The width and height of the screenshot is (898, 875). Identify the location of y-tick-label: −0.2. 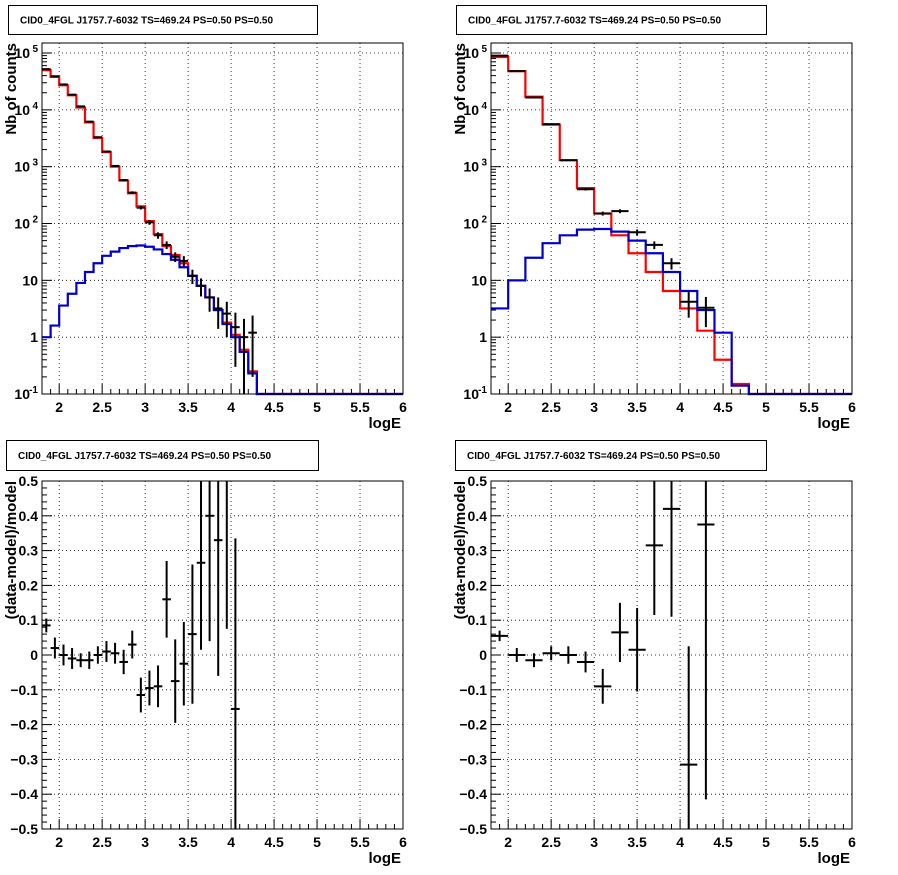
(473, 725).